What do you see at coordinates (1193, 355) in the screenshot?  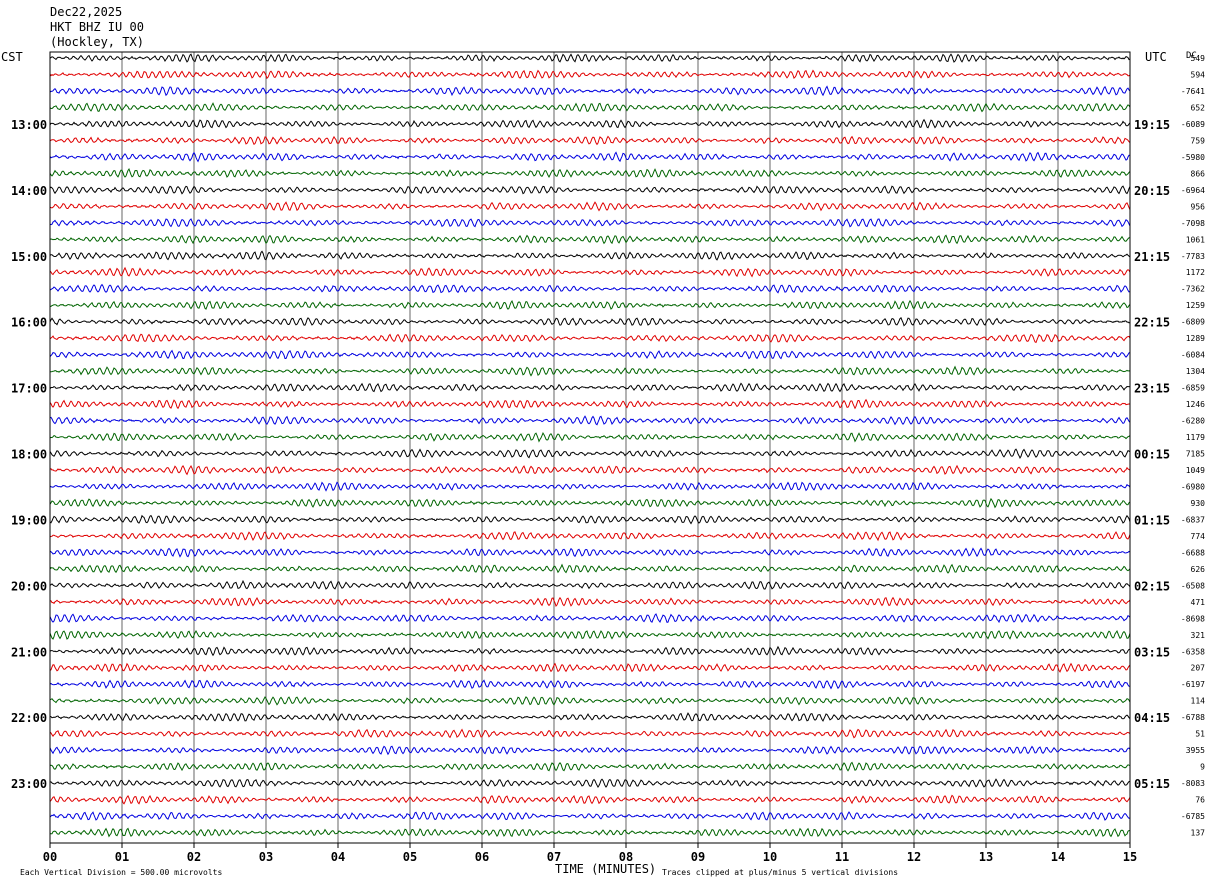 I see `dc-offset-value: -6084` at bounding box center [1193, 355].